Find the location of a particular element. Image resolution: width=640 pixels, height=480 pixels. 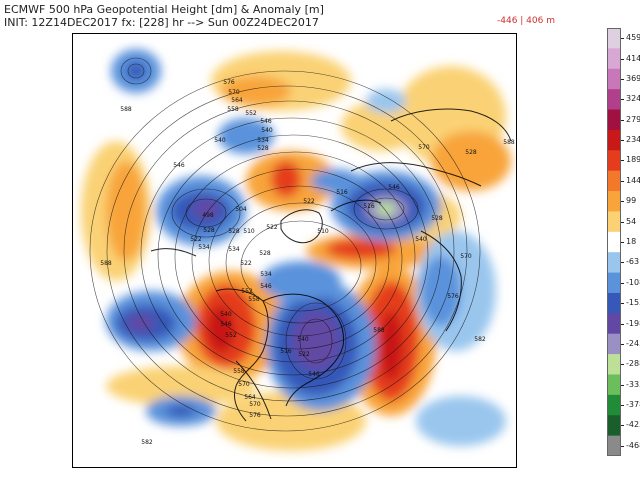

colorbar-tick-label: -108 is located at coordinates (633, 282).